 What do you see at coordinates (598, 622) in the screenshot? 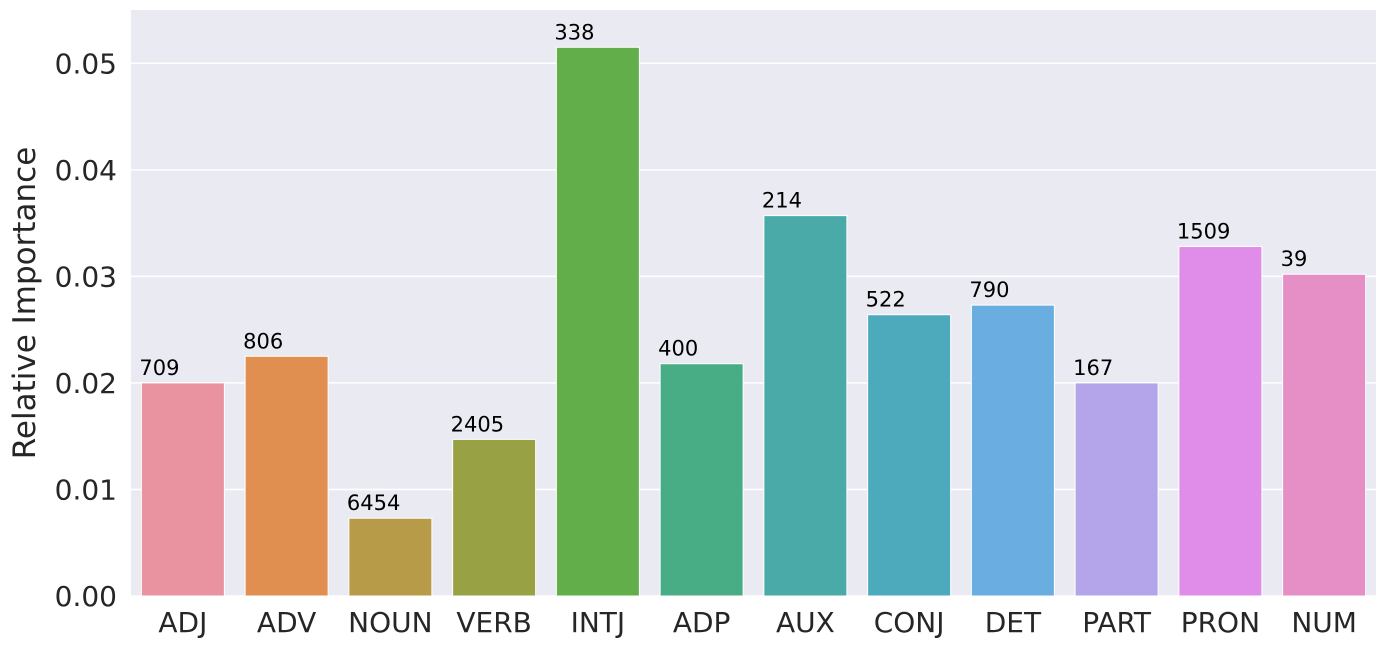
I see `x-tick-label: INTJ` at bounding box center [598, 622].